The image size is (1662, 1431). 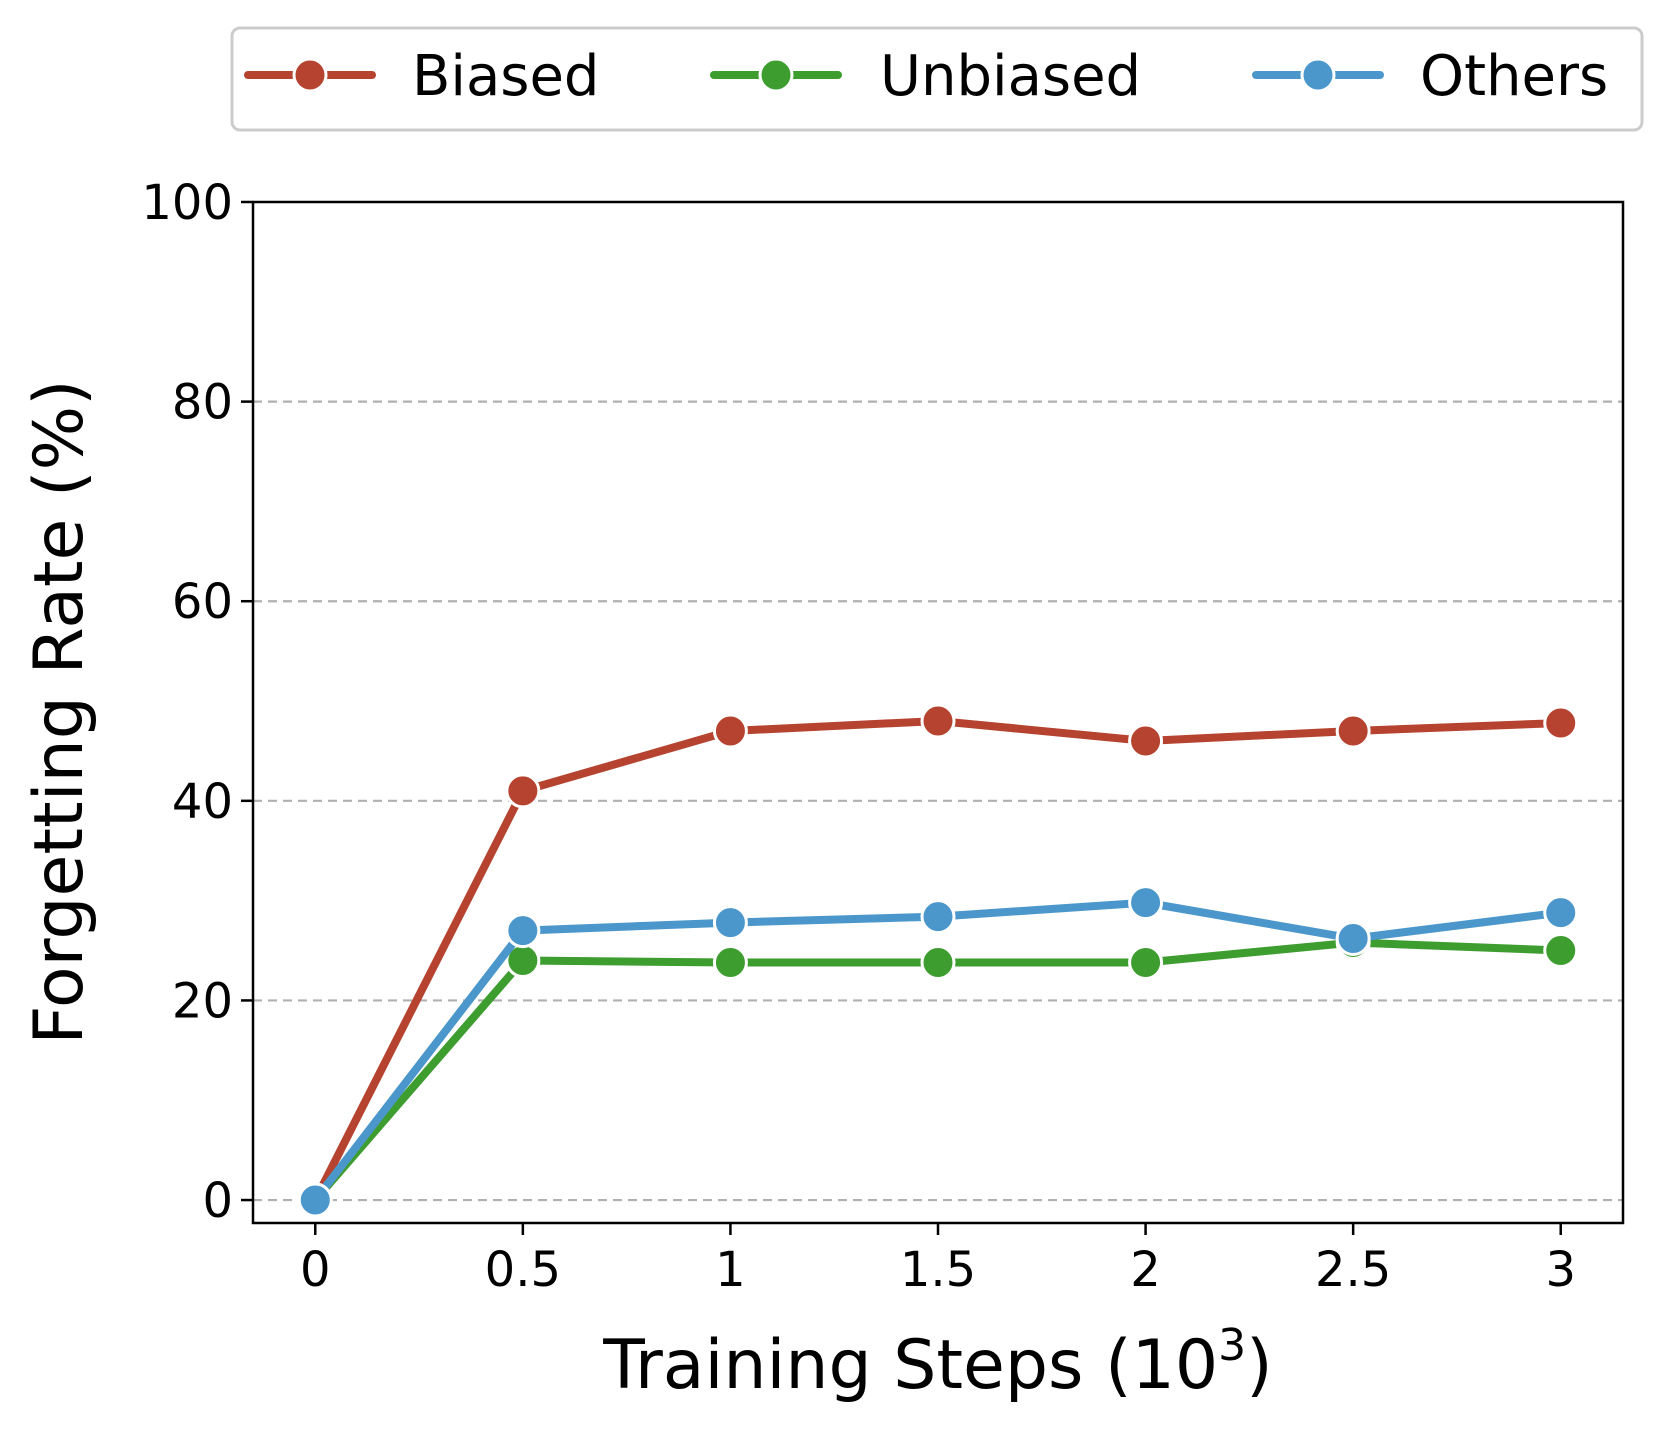 What do you see at coordinates (1560, 1270) in the screenshot?
I see `x-tick-label: 3` at bounding box center [1560, 1270].